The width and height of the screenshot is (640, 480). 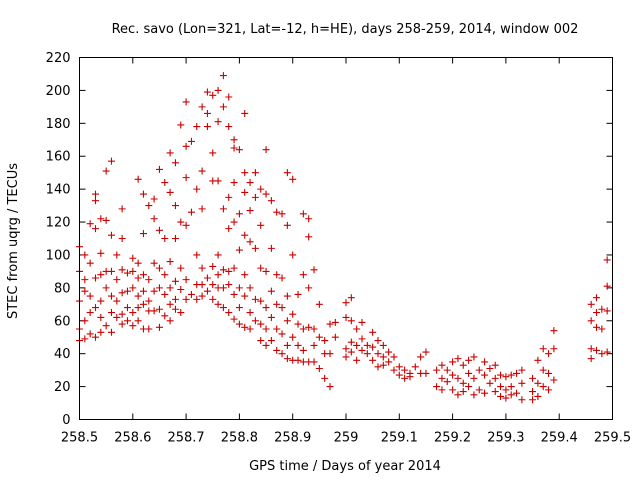 What do you see at coordinates (58, 124) in the screenshot?
I see `y-tick-label: 180` at bounding box center [58, 124].